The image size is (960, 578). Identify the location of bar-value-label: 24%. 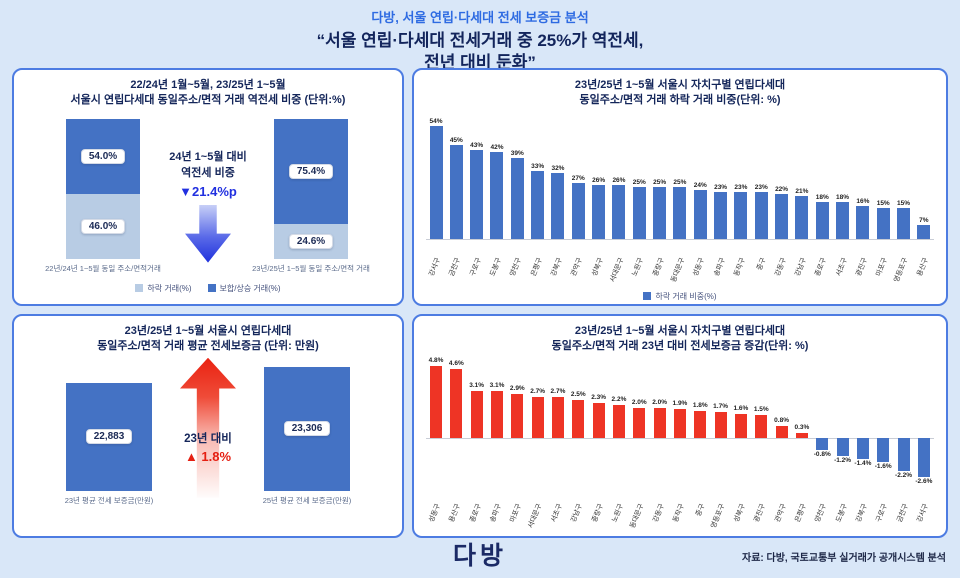
(700, 185).